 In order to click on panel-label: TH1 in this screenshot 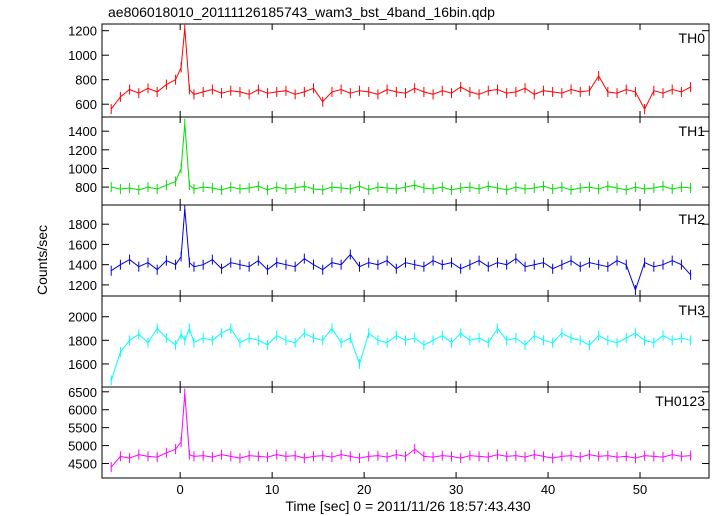, I will do `click(692, 131)`.